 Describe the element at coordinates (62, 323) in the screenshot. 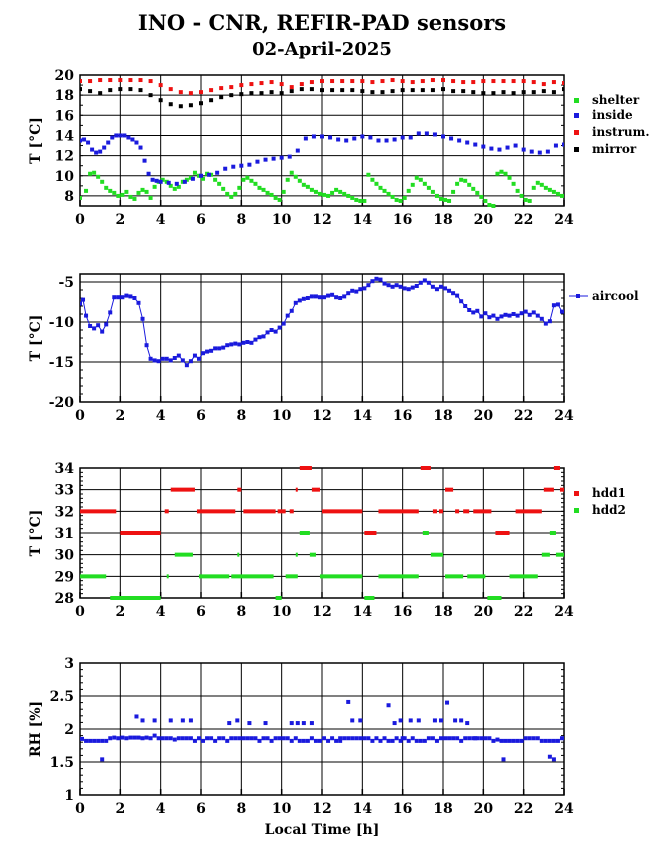

I see `y-tick-label: -10` at that location.